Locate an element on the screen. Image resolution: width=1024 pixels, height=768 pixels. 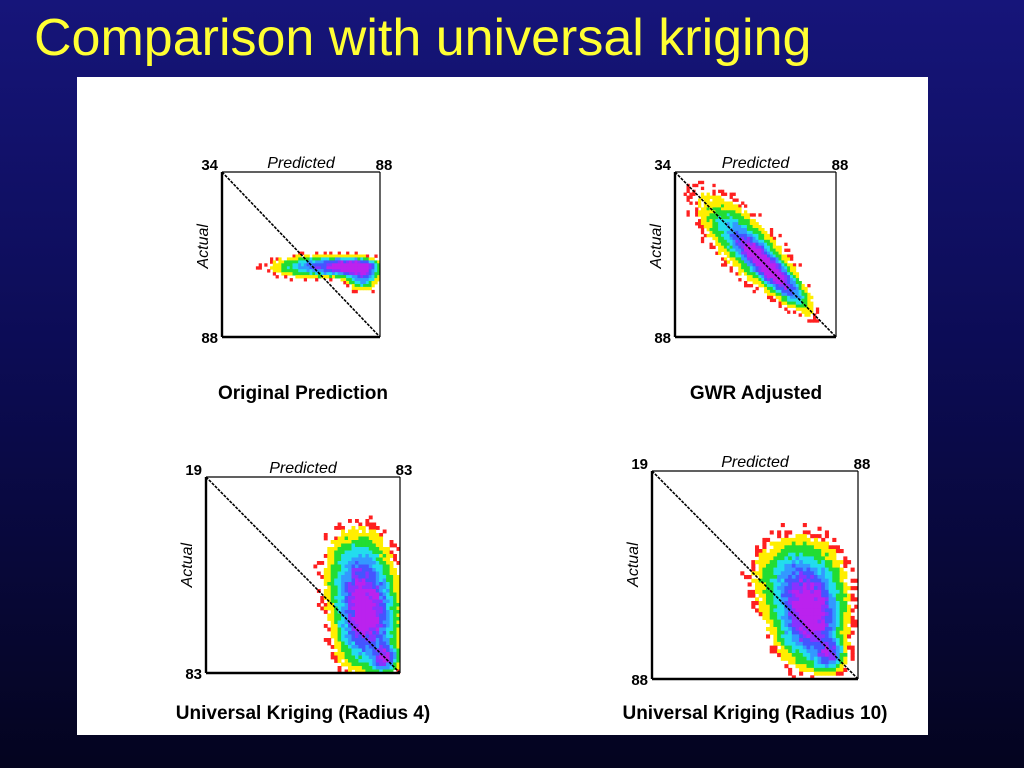
reference-line is located at coordinates (301, 254).